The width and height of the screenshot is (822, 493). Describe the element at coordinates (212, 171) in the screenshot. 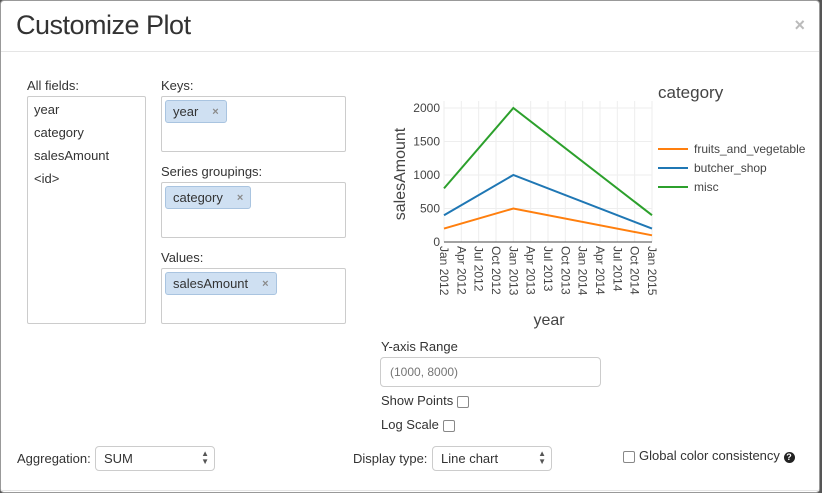

I see `series-groupings-label: Series groupings:` at that location.